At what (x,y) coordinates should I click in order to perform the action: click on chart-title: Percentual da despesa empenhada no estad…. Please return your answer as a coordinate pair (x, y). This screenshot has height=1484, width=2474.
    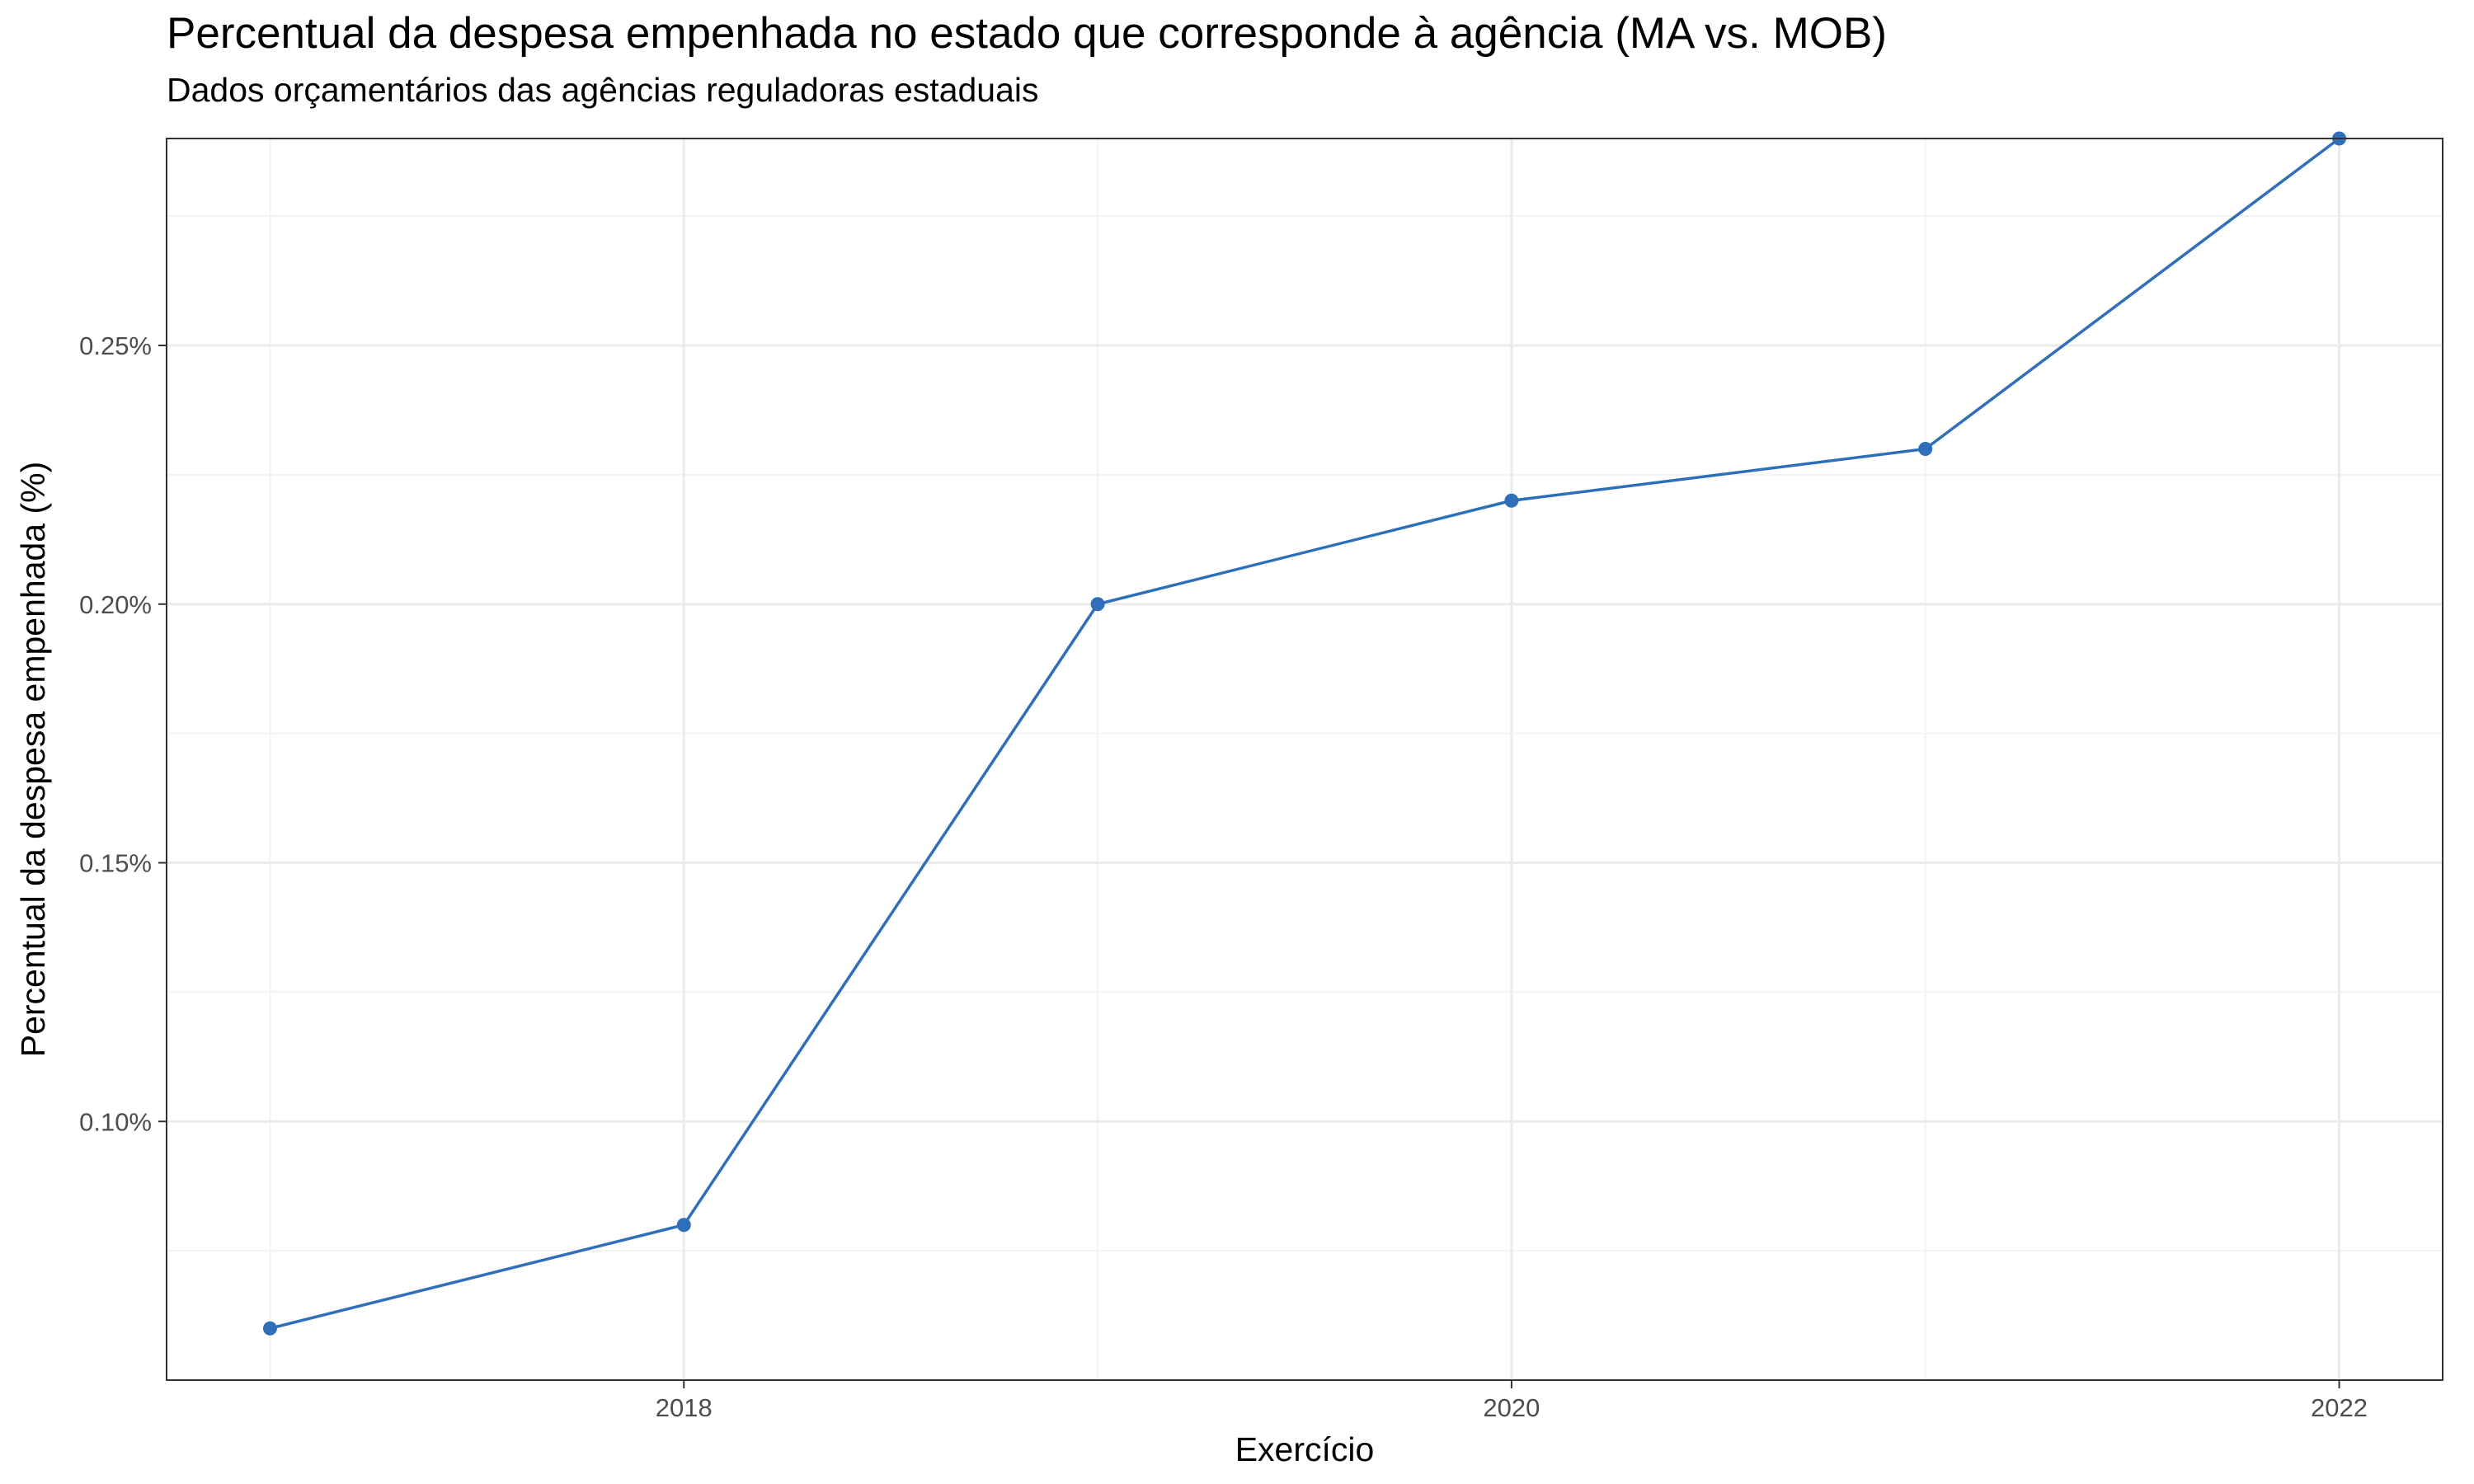
    Looking at the image, I should click on (1027, 33).